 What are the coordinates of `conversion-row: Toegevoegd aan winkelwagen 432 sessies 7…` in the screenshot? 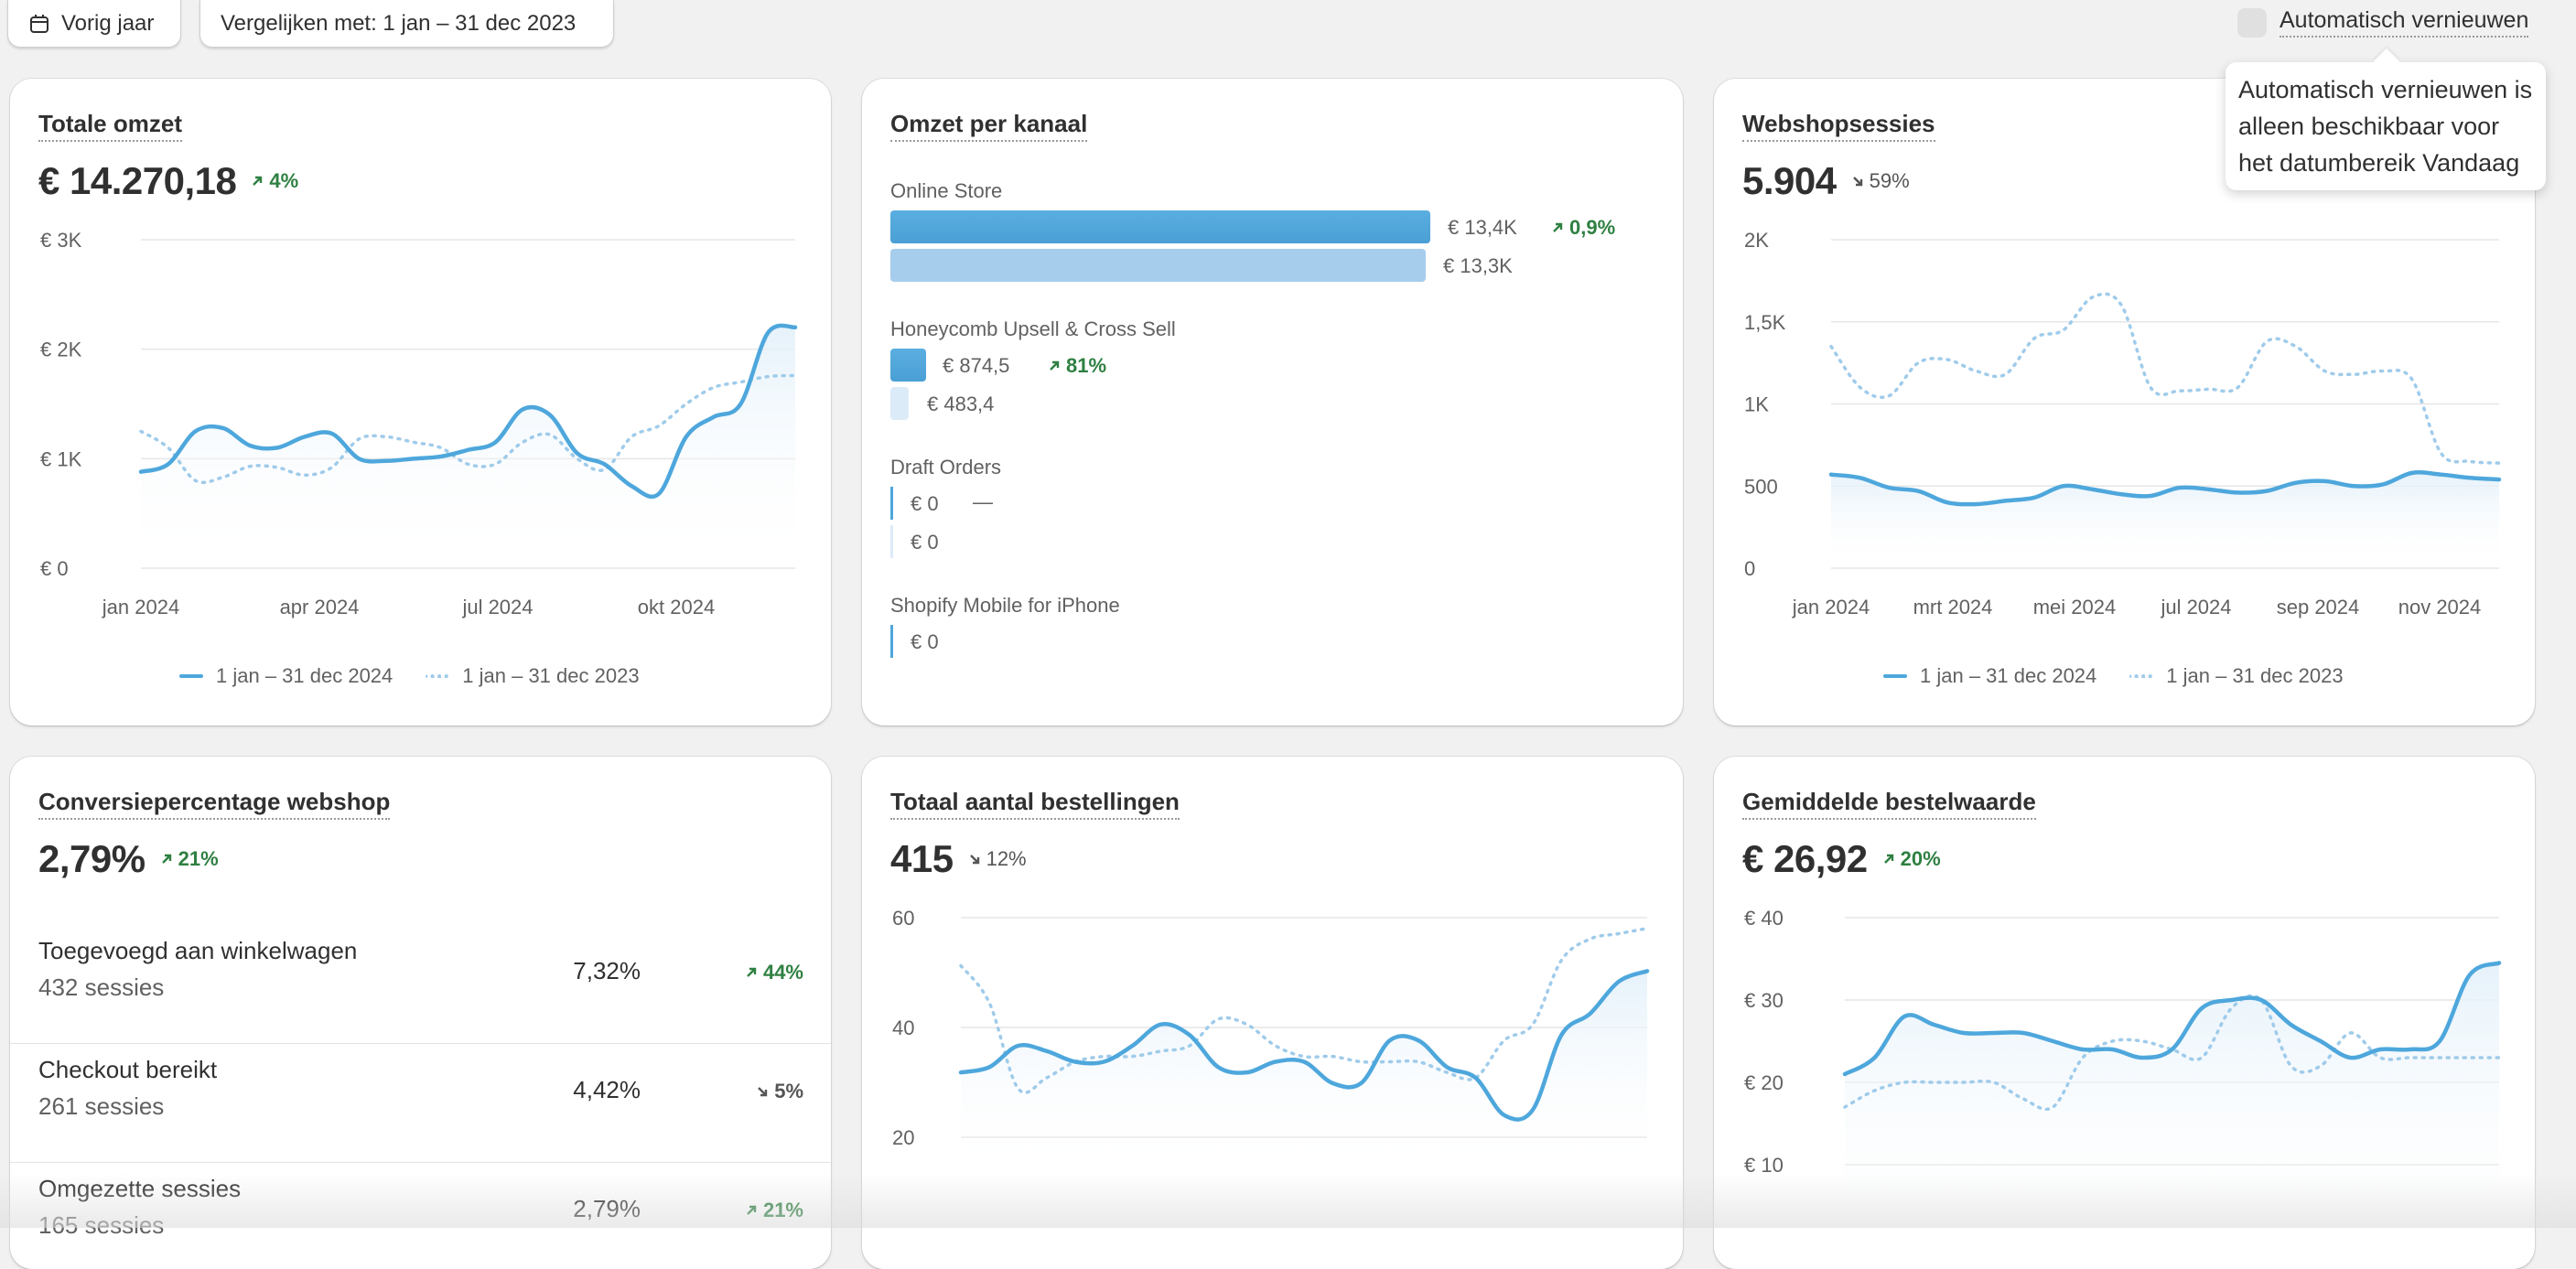 It's located at (420, 984).